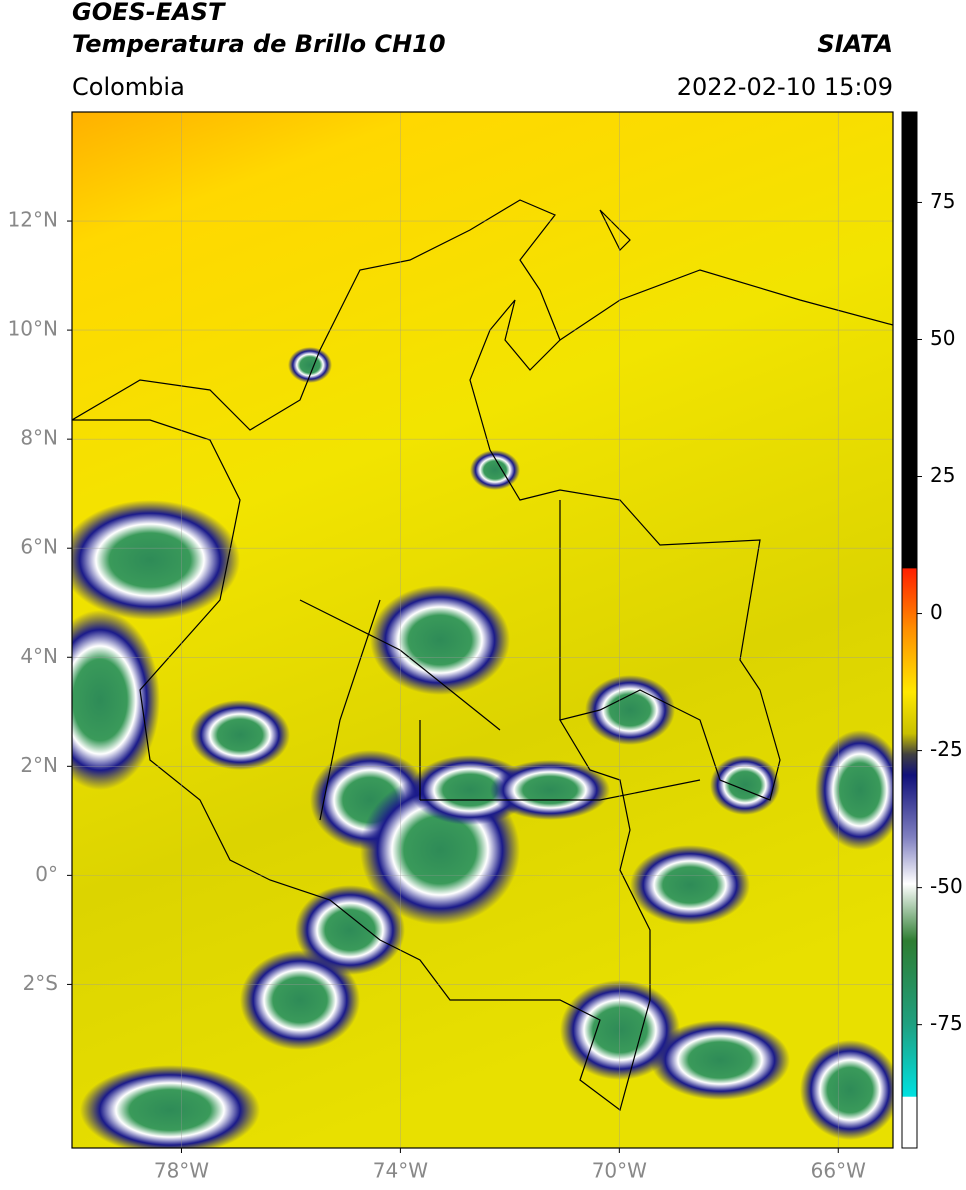  What do you see at coordinates (46, 874) in the screenshot?
I see `y-tick-label: 0°` at bounding box center [46, 874].